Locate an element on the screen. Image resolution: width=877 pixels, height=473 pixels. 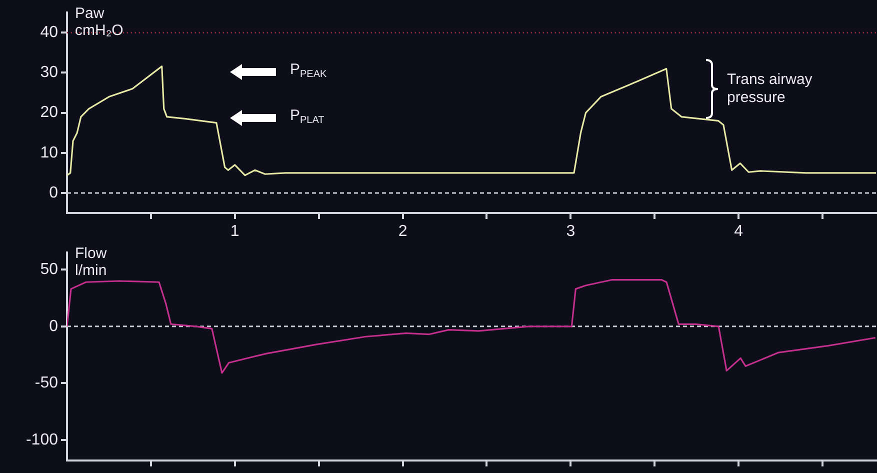
y-tick-label: 30 is located at coordinates (49, 73).